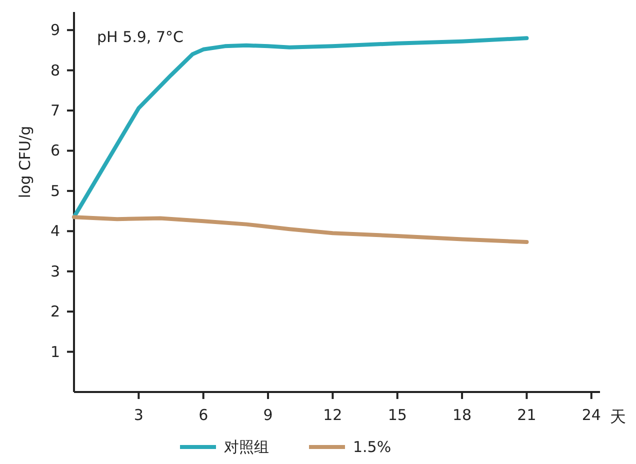 The width and height of the screenshot is (636, 464). Describe the element at coordinates (372, 447) in the screenshot. I see `legend-label: 1.5%` at that location.